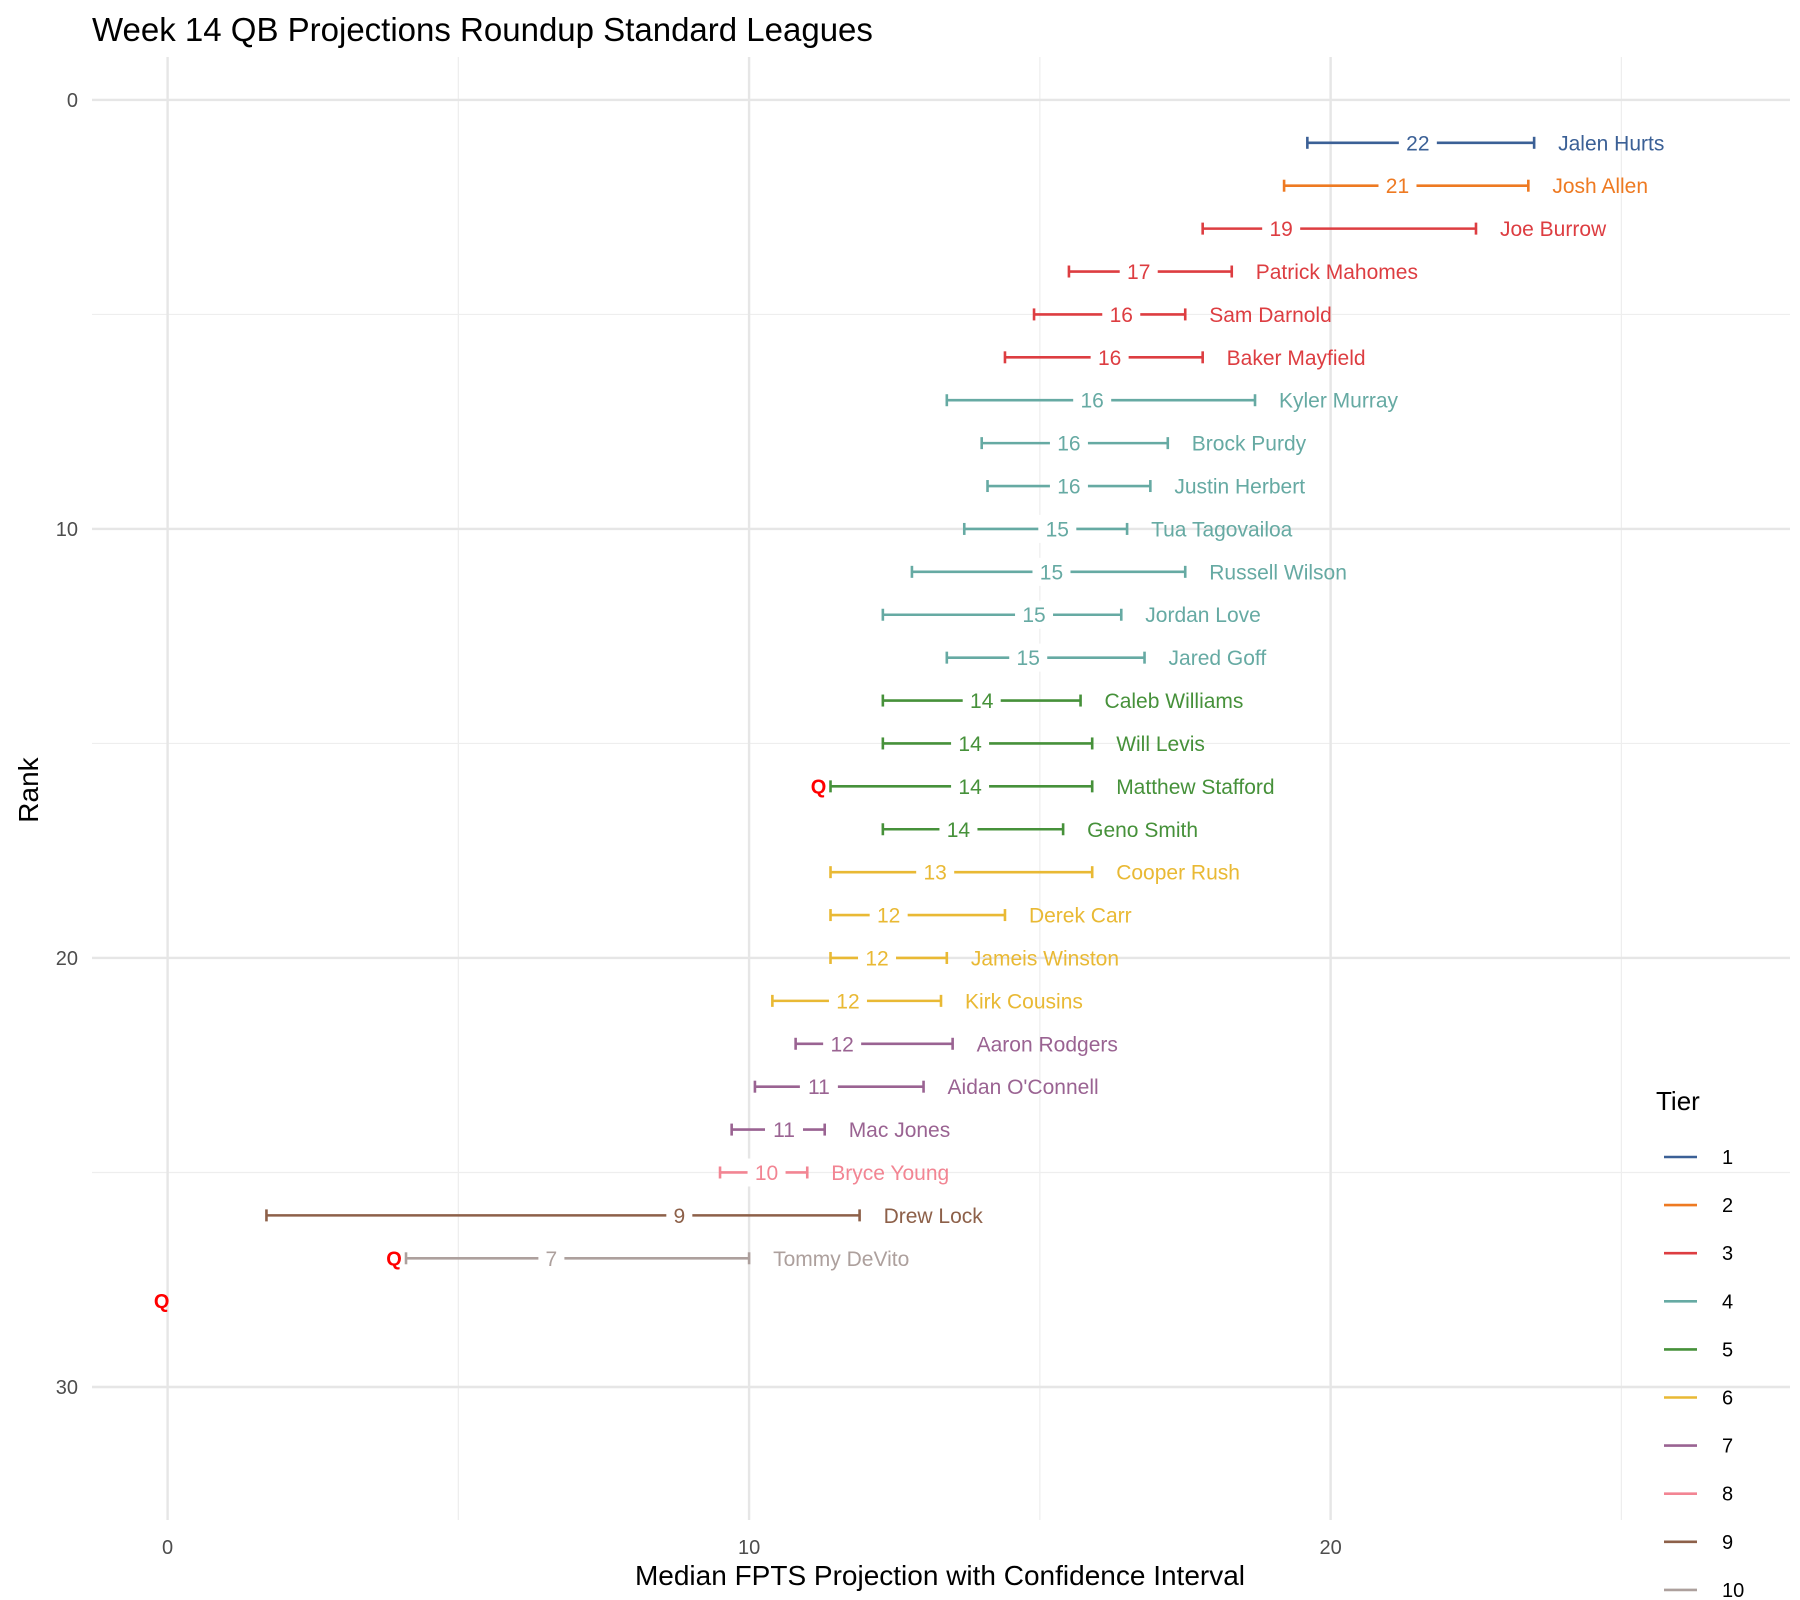  I want to click on median-label: 17, so click(1138, 272).